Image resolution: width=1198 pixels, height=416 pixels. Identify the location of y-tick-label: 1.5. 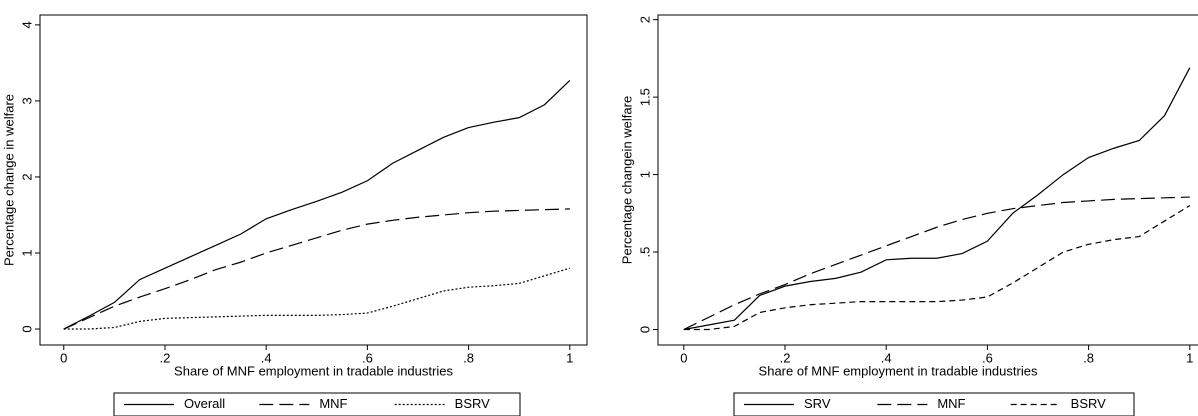
(644, 97).